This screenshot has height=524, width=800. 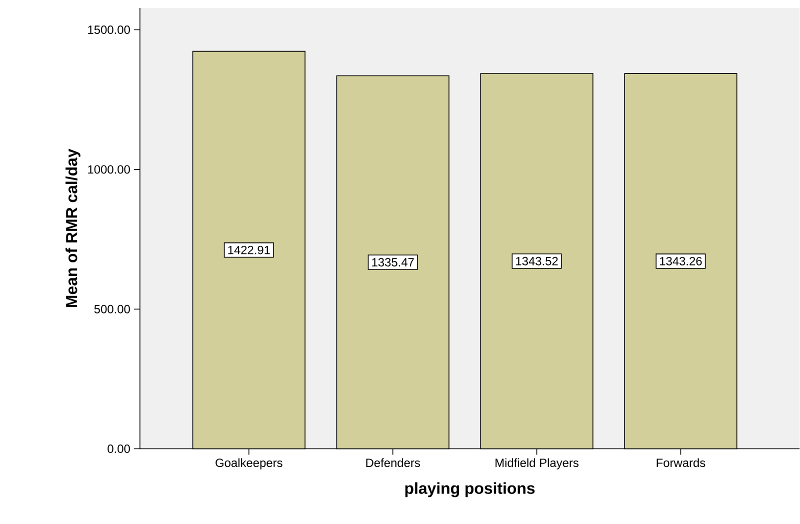 What do you see at coordinates (112, 309) in the screenshot?
I see `y-tick-label: 500.00` at bounding box center [112, 309].